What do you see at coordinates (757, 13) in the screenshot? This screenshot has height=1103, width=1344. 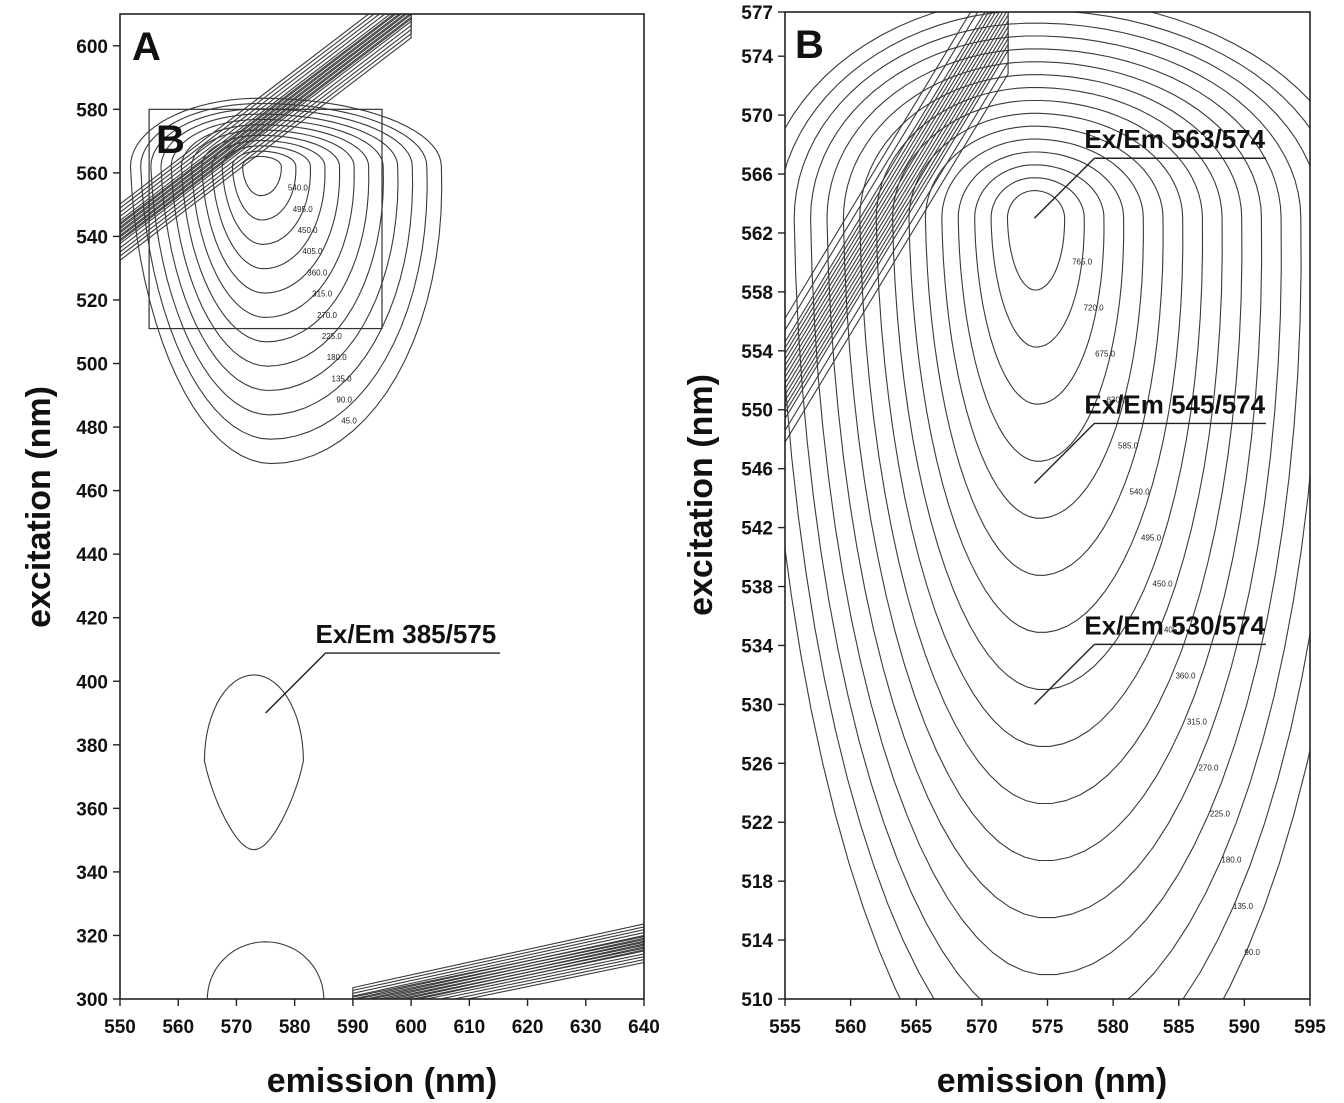 I see `panel-b-ytick-label: 577` at bounding box center [757, 13].